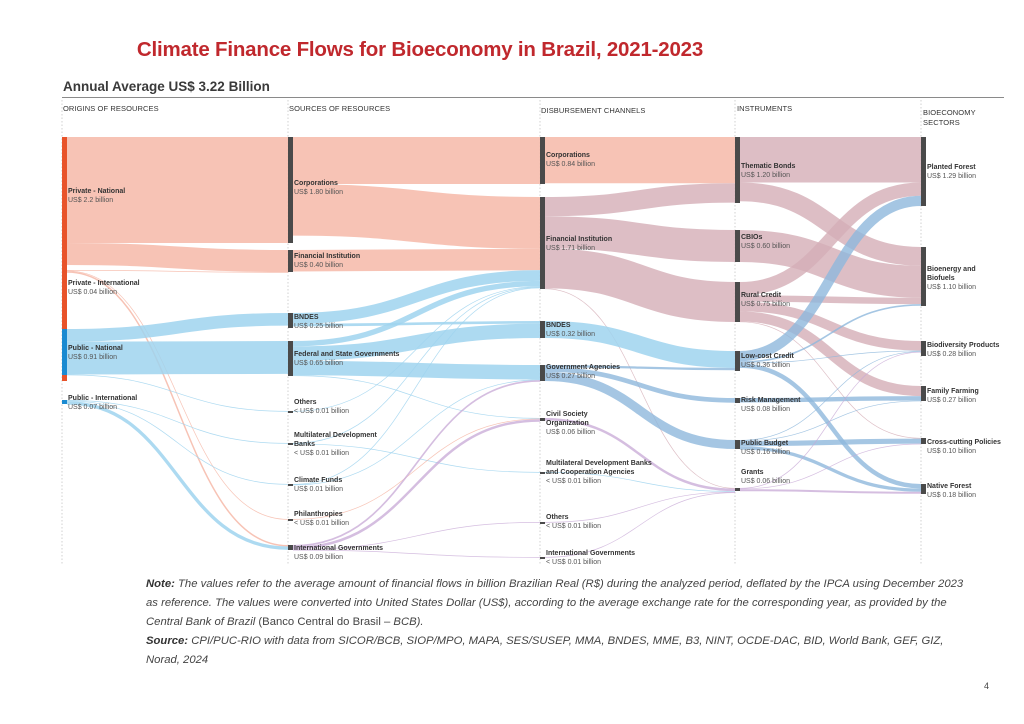 The image size is (1024, 724). Describe the element at coordinates (573, 522) in the screenshot. I see `node-label: Others < US$ 0.01 billion` at that location.